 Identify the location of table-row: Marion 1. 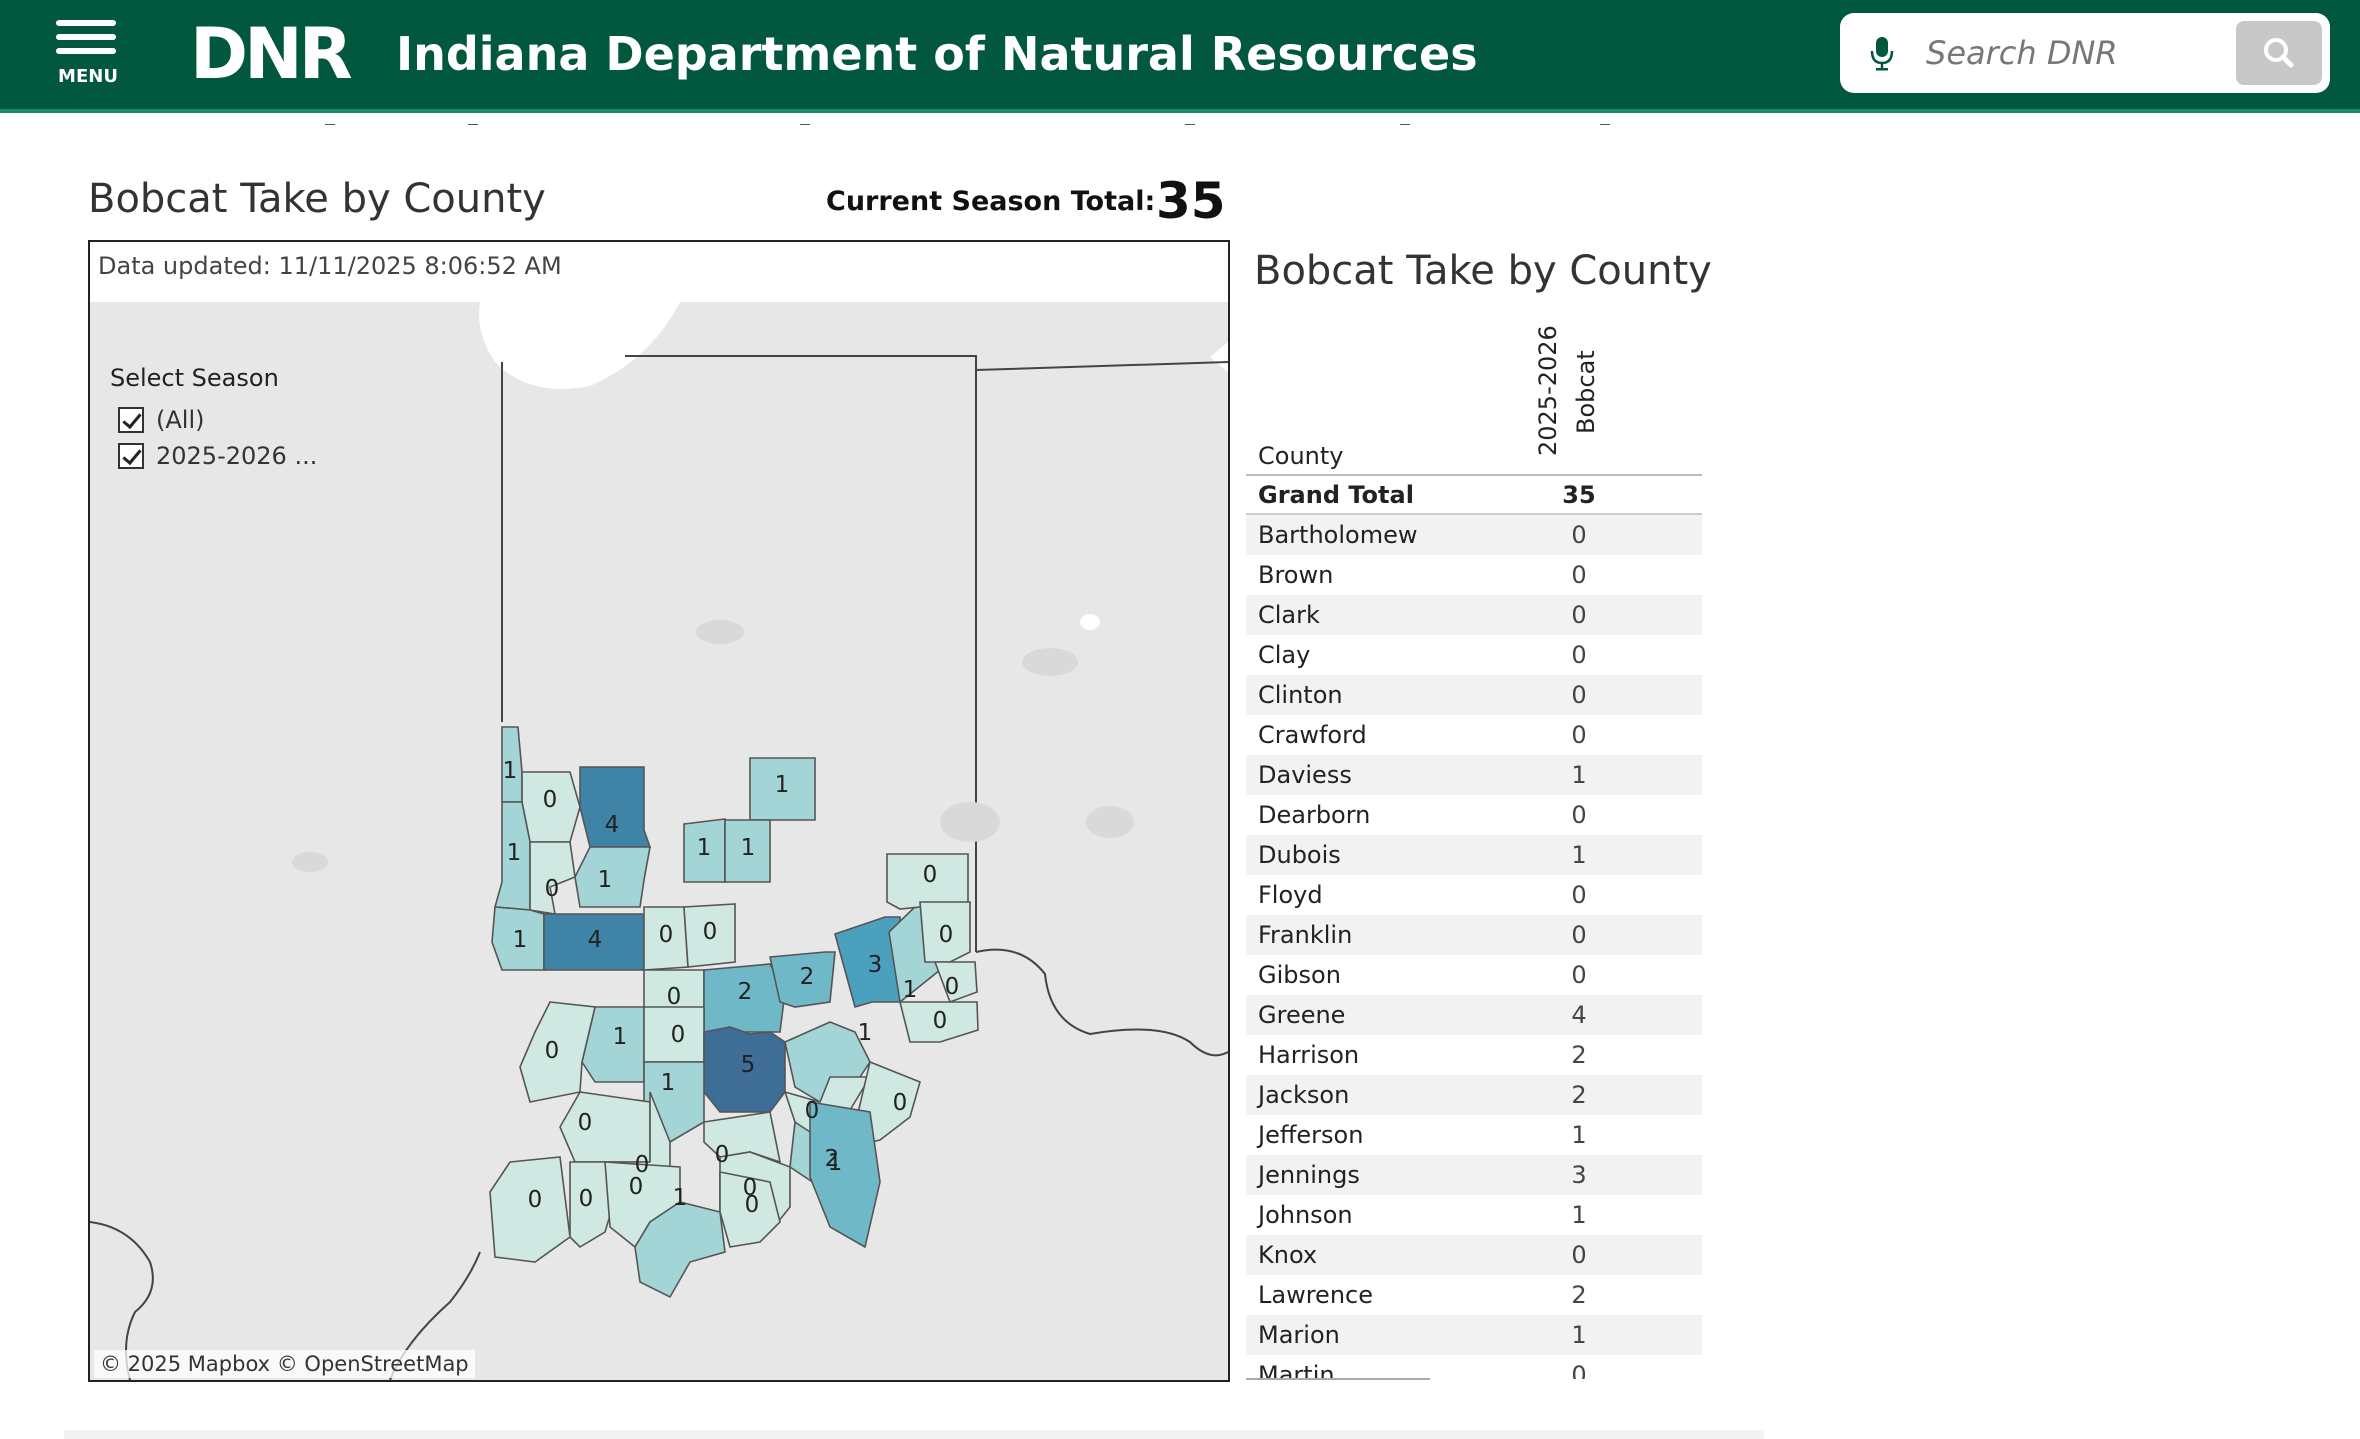
(1474, 1335).